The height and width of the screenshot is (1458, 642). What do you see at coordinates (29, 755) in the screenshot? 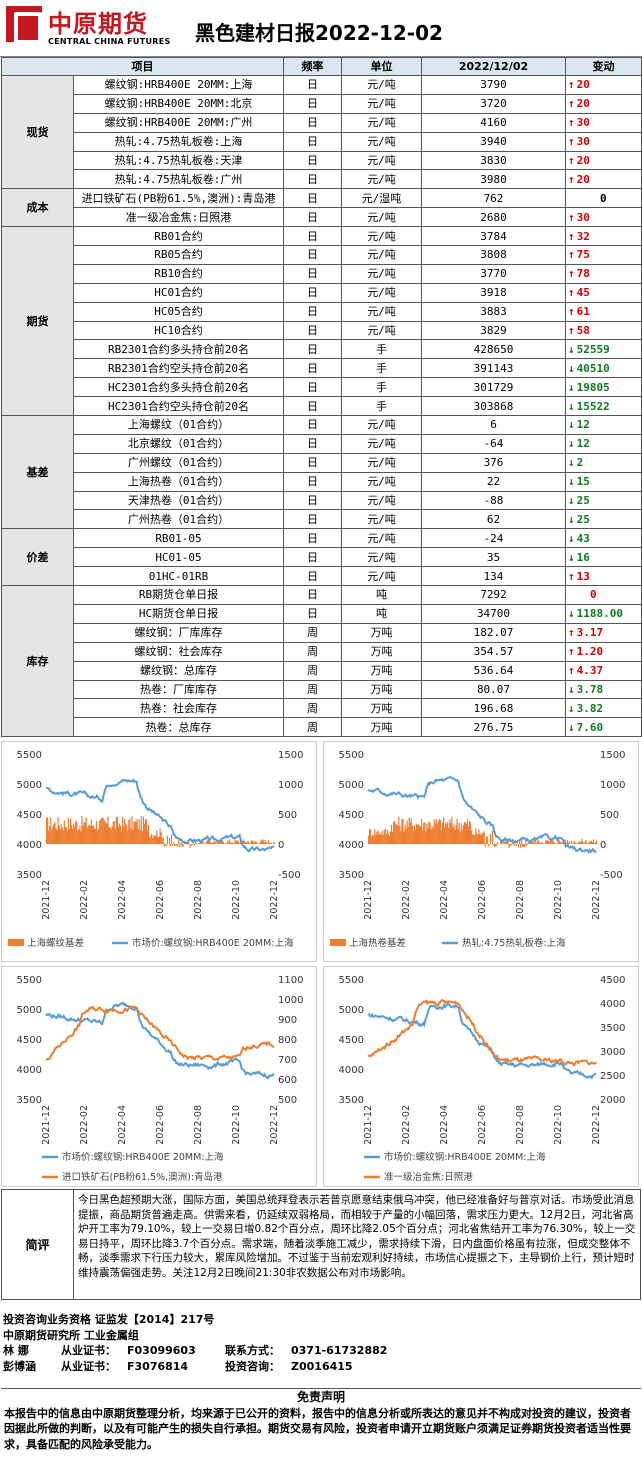
I see `y-left-tick: 5500` at bounding box center [29, 755].